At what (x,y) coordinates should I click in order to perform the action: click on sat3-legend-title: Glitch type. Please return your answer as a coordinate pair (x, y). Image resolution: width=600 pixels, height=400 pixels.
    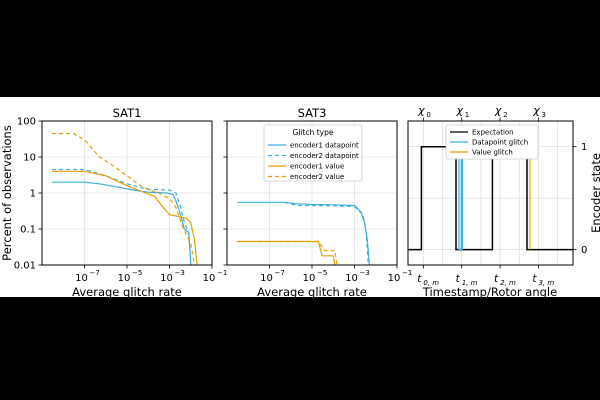
    Looking at the image, I should click on (313, 132).